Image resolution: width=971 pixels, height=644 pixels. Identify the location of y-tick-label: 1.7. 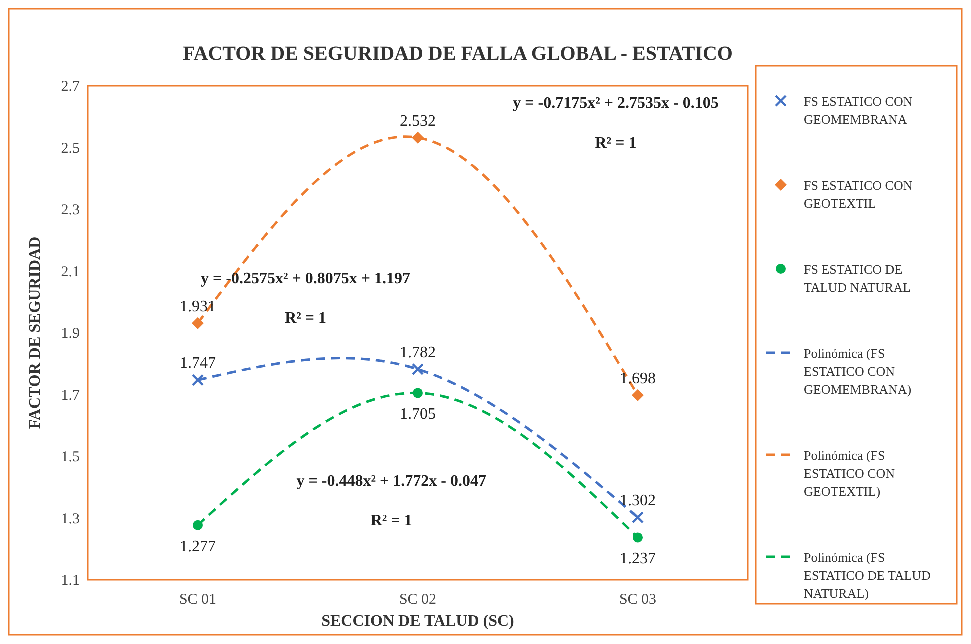
(70, 396).